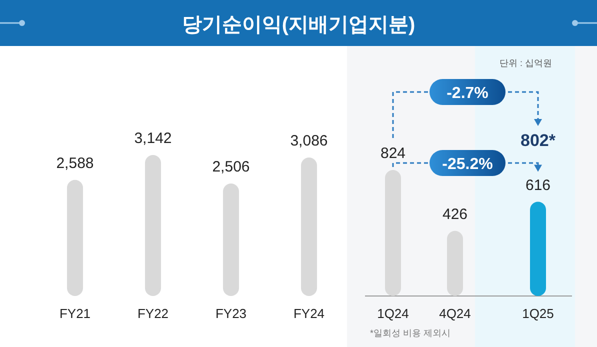  I want to click on text: *일회성 비용 제외시, so click(410, 333).